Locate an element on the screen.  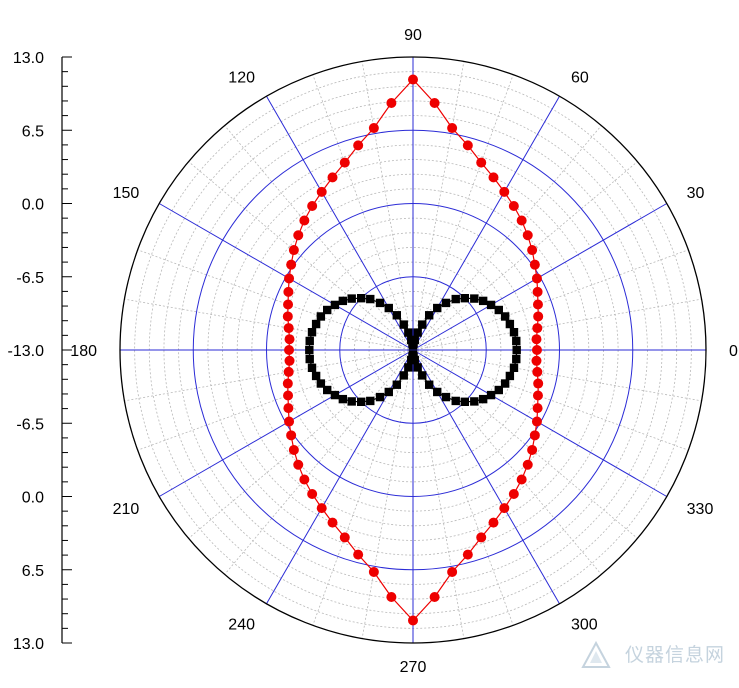
angular-tick-label: 120 is located at coordinates (241, 77).